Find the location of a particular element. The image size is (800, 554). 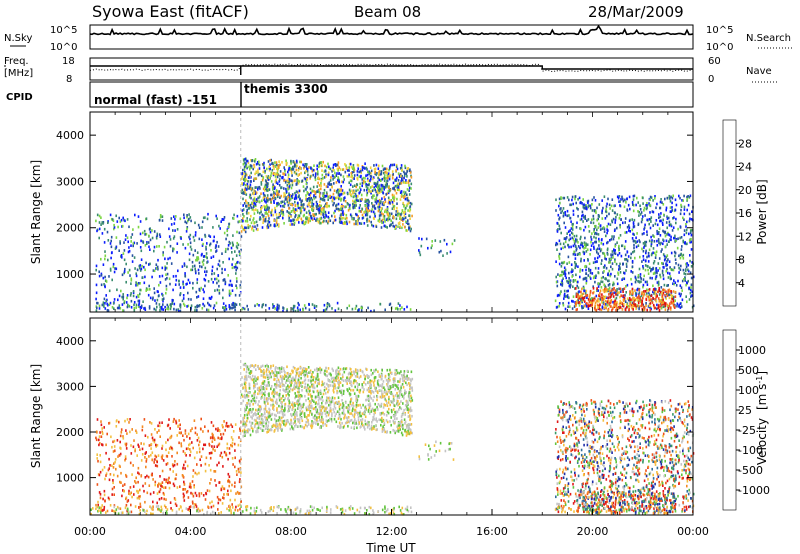

cpid-mode-1: normal (fast) -151 is located at coordinates (155, 100).